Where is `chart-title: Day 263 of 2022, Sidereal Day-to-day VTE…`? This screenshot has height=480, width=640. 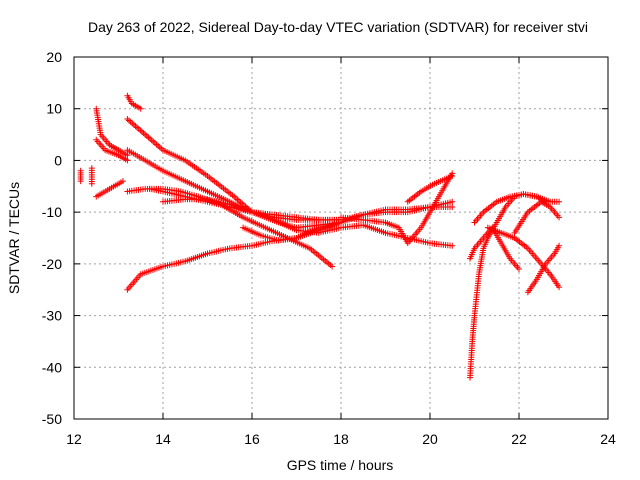 chart-title: Day 263 of 2022, Sidereal Day-to-day VTE… is located at coordinates (338, 27).